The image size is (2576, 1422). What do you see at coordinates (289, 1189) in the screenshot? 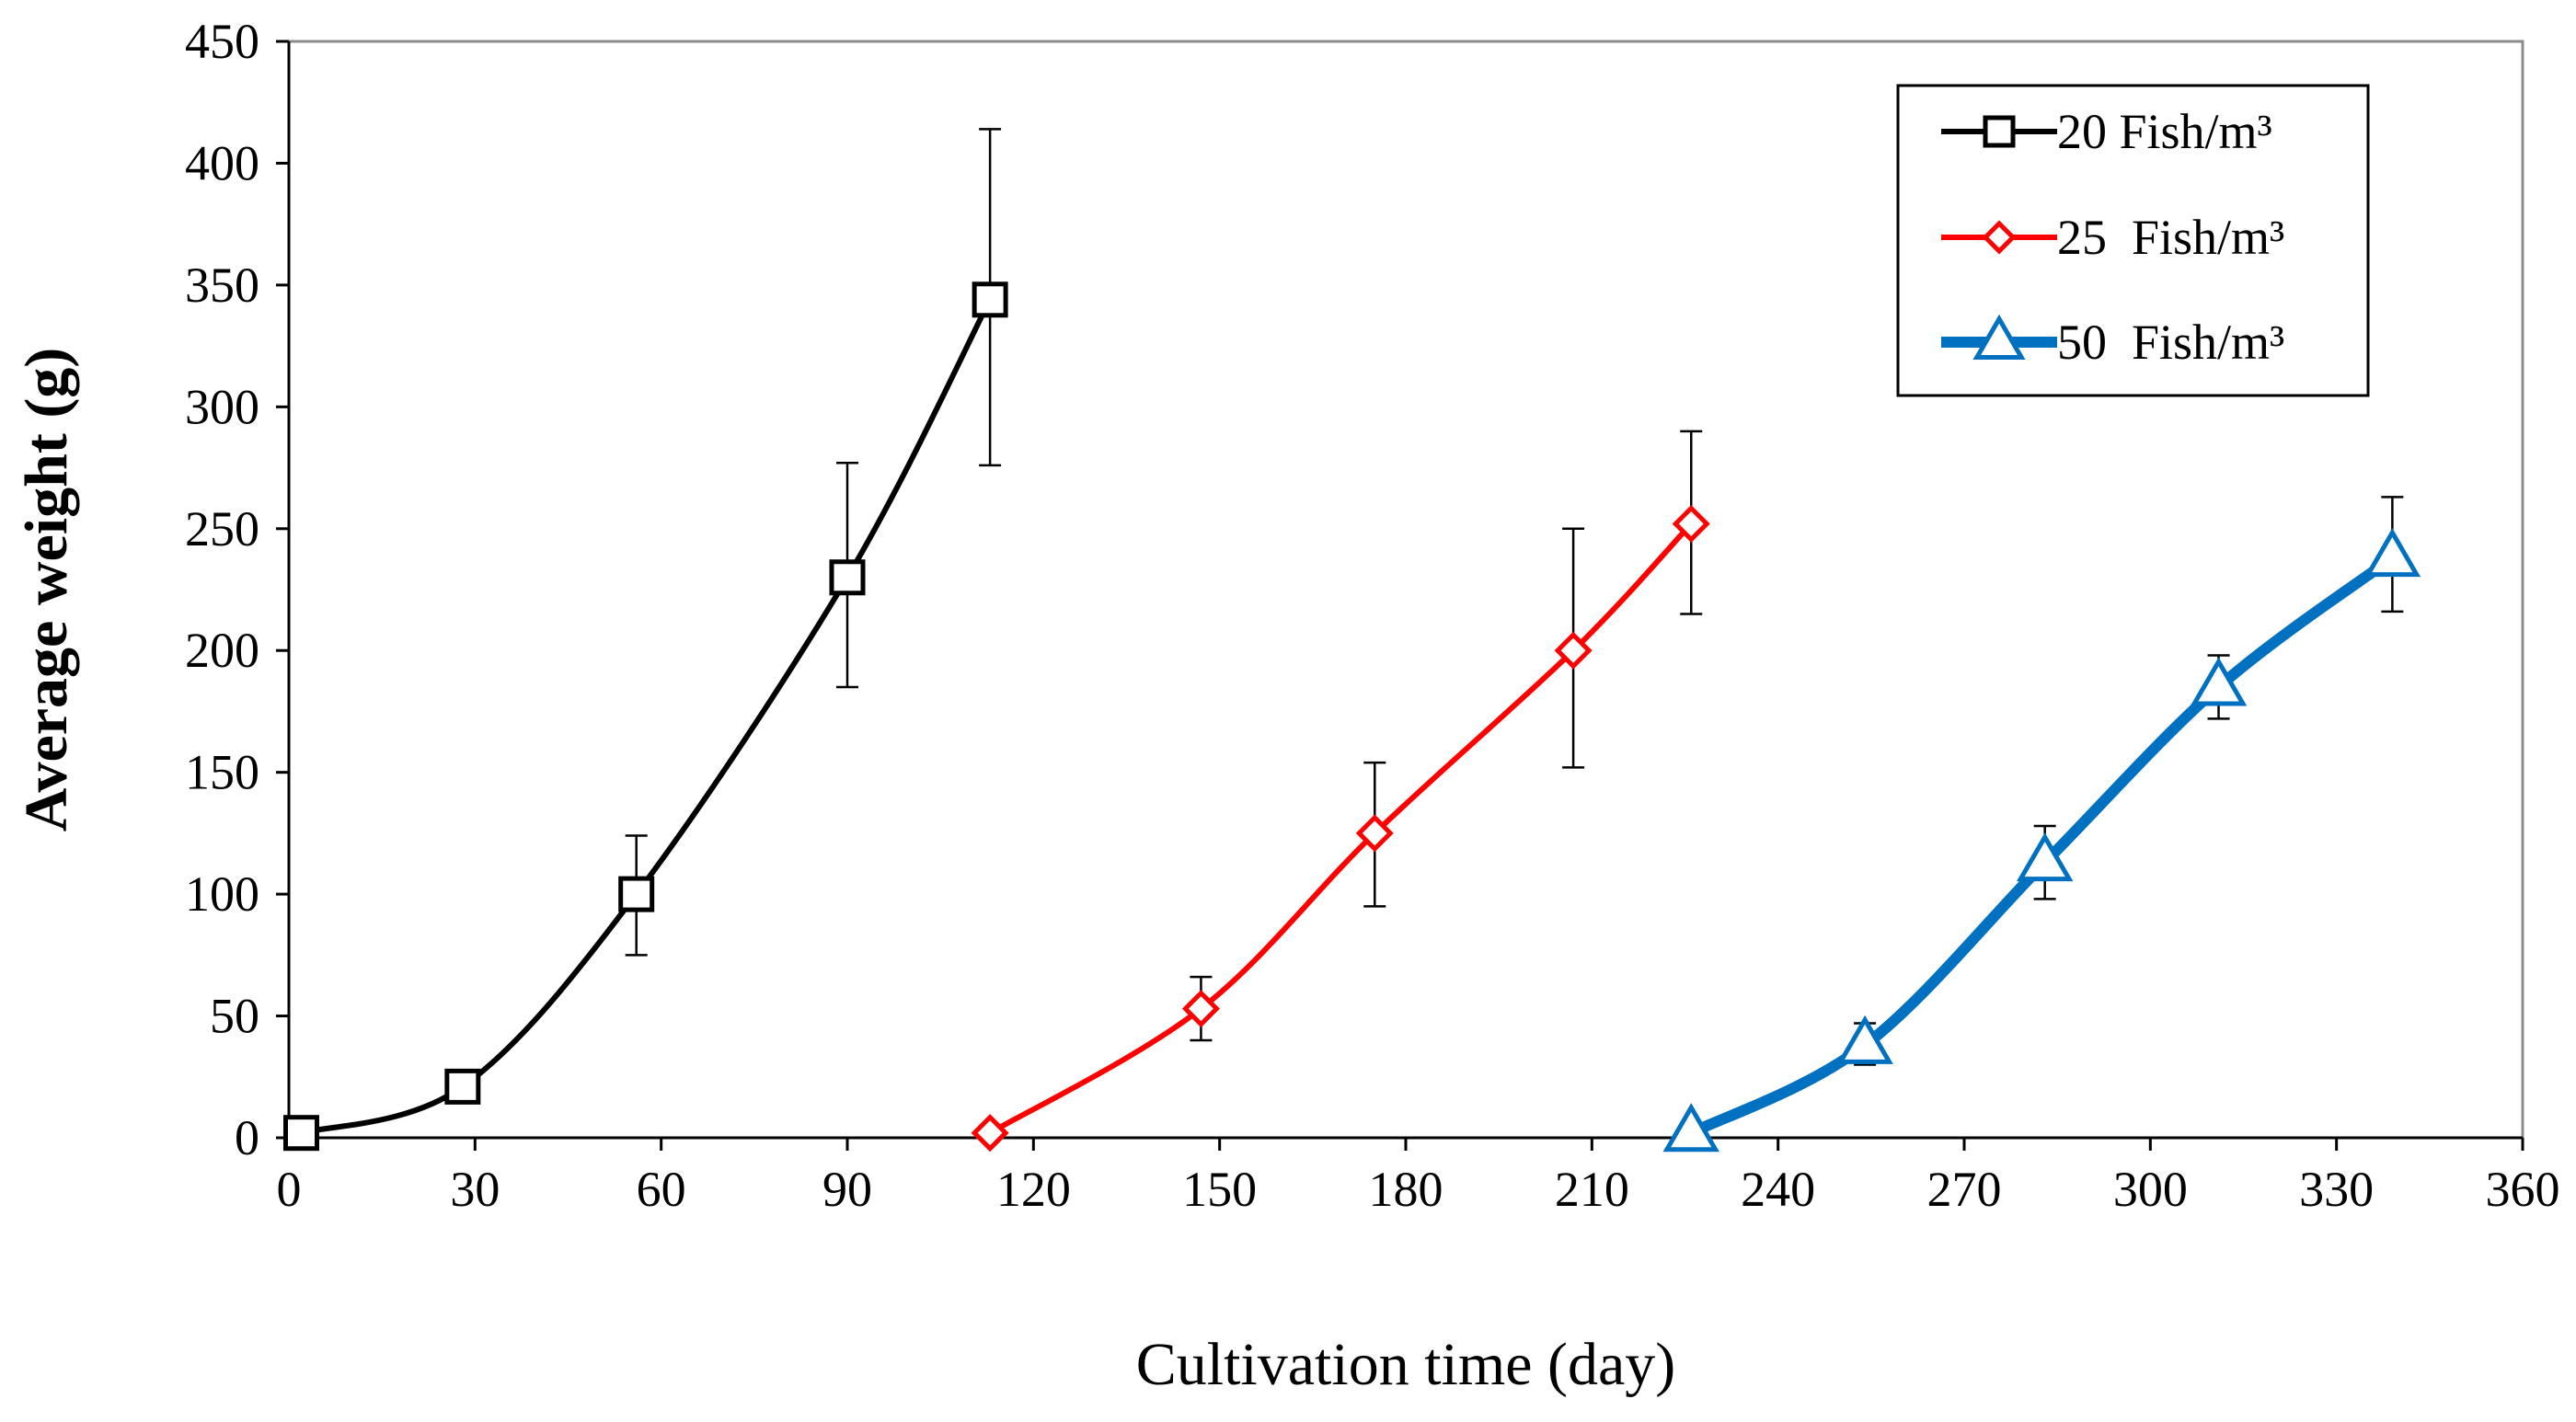
I see `x-tick-label: 0` at bounding box center [289, 1189].